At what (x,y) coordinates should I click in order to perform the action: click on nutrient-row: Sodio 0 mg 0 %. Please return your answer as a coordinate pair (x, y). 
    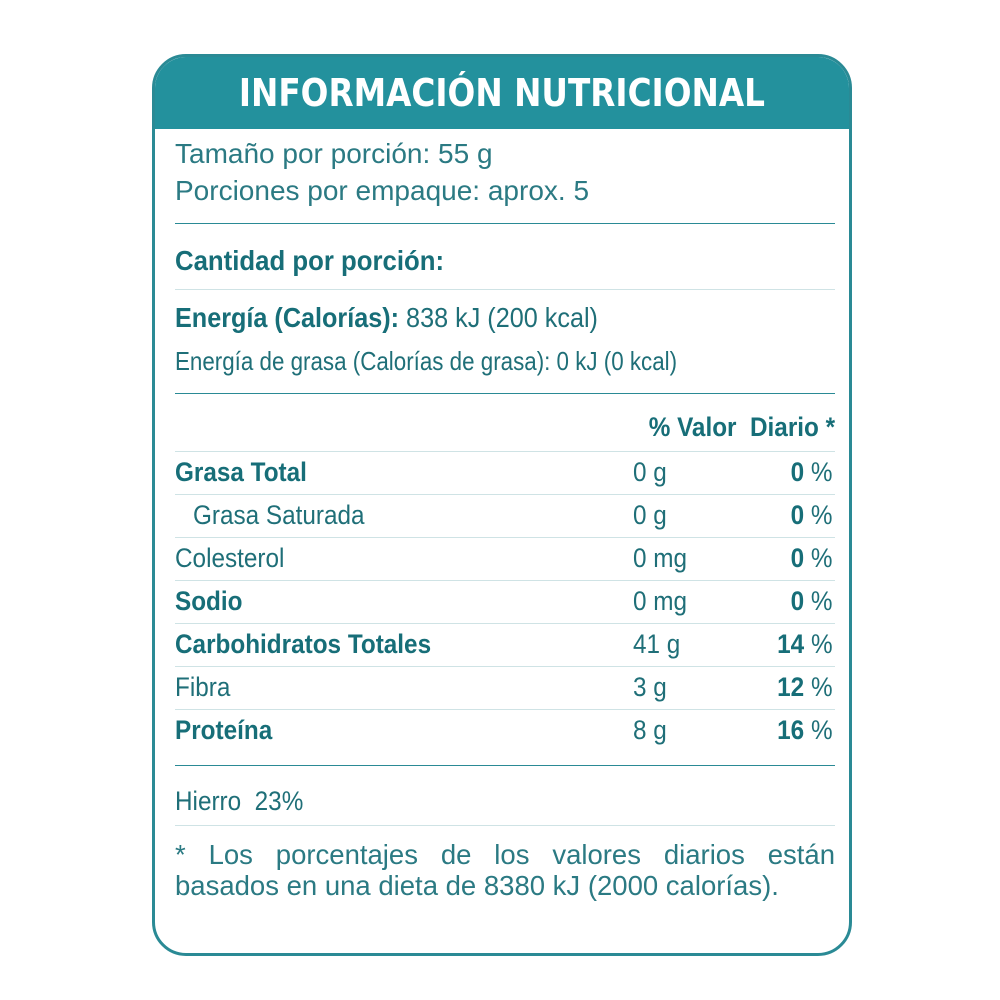
    Looking at the image, I should click on (505, 601).